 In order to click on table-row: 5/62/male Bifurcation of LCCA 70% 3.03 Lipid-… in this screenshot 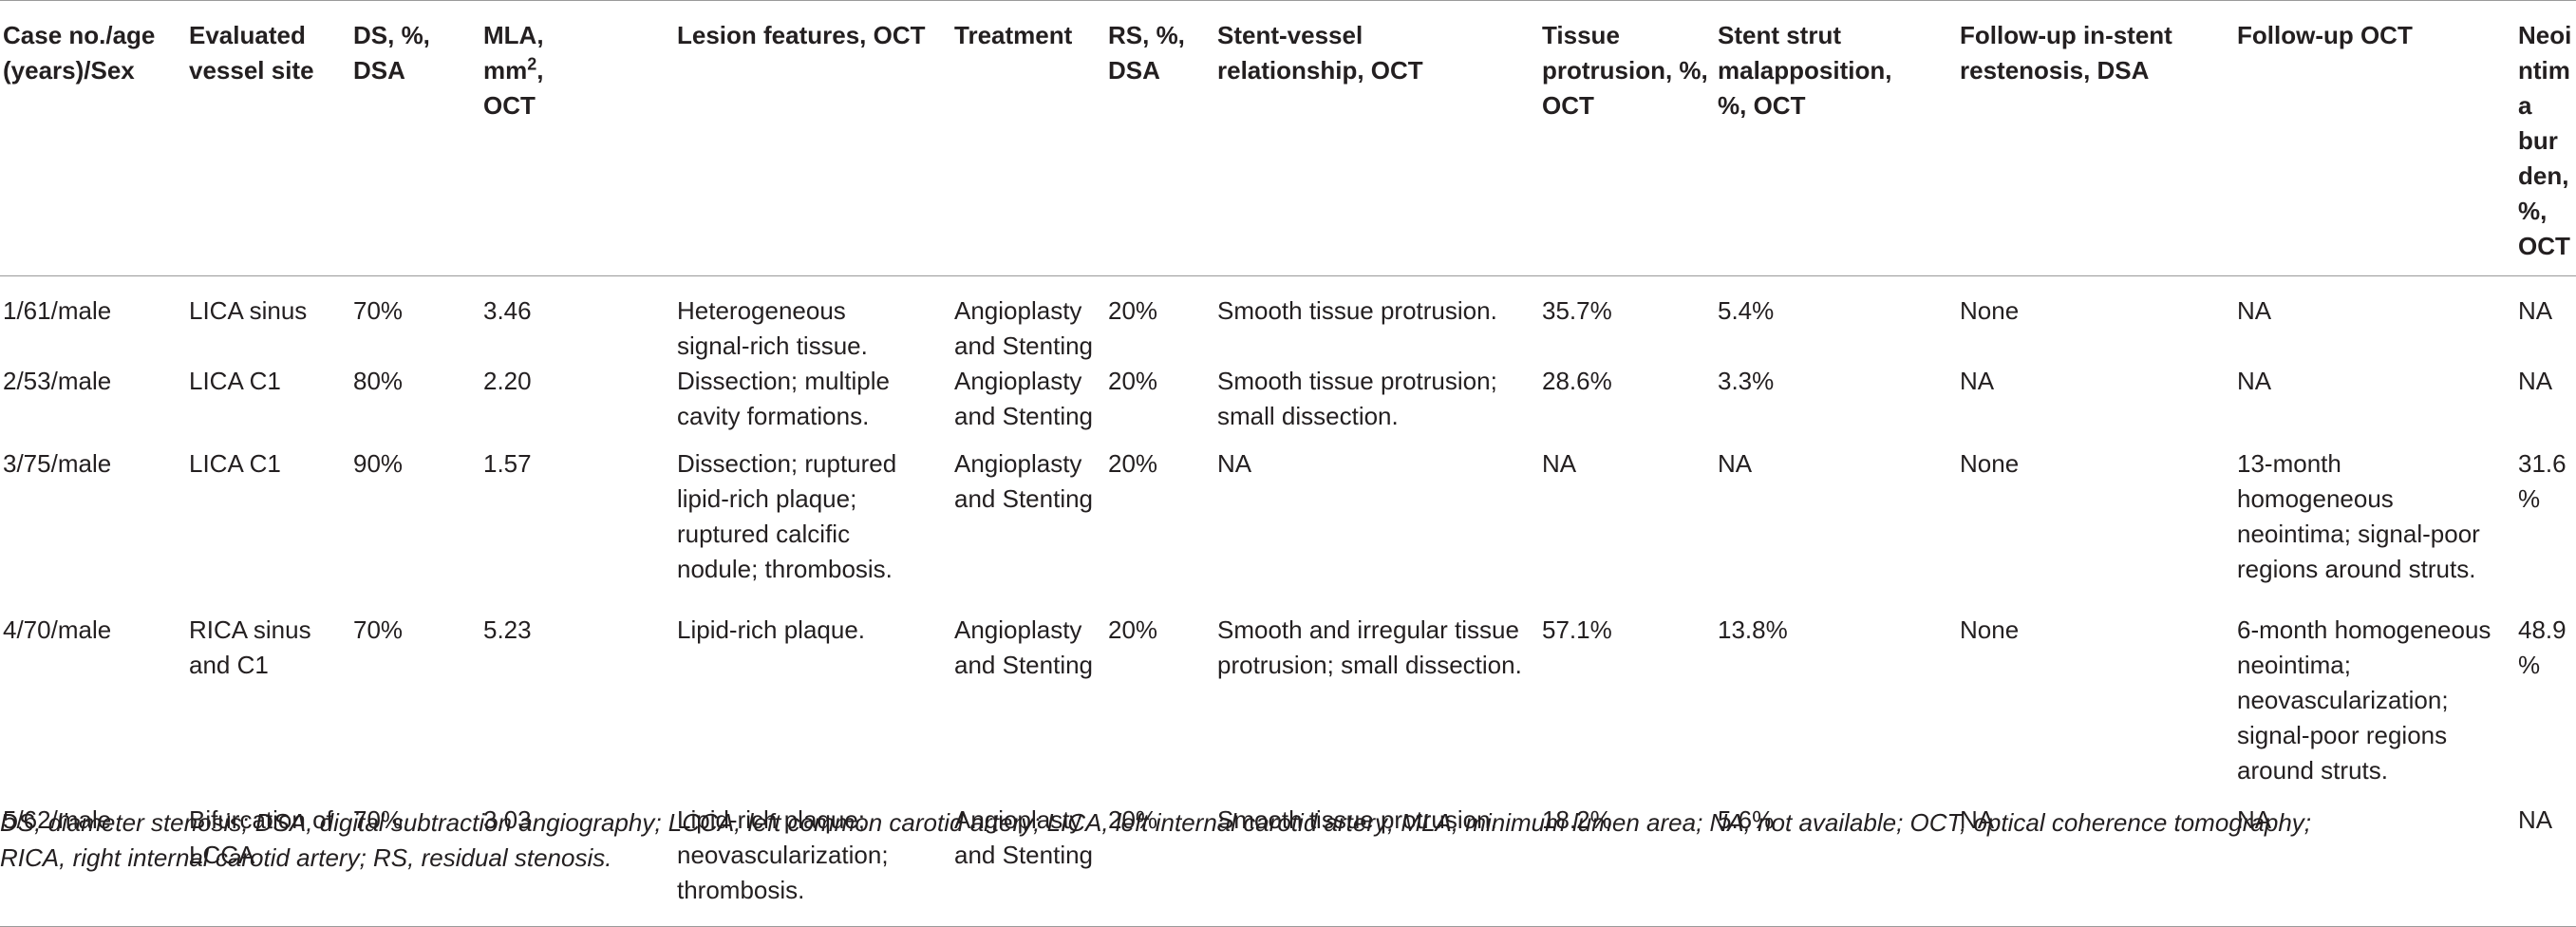, I will do `click(1288, 865)`.